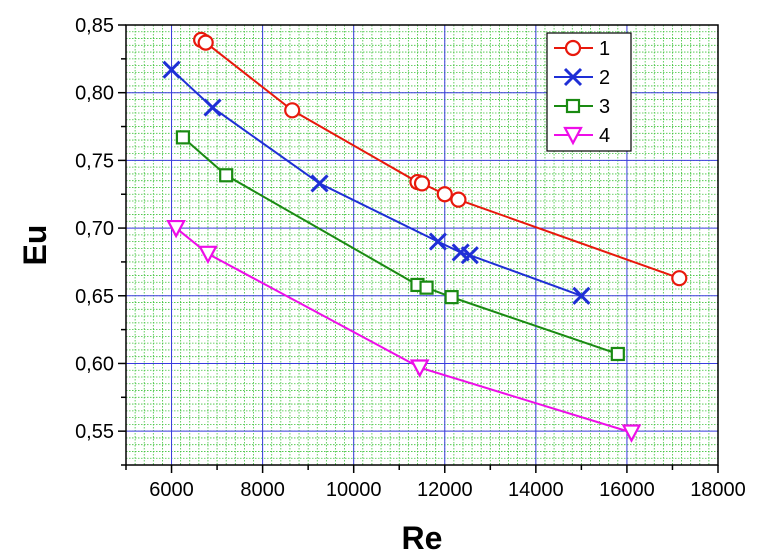 This screenshot has height=557, width=764. What do you see at coordinates (604, 78) in the screenshot?
I see `legend-label: 2` at bounding box center [604, 78].